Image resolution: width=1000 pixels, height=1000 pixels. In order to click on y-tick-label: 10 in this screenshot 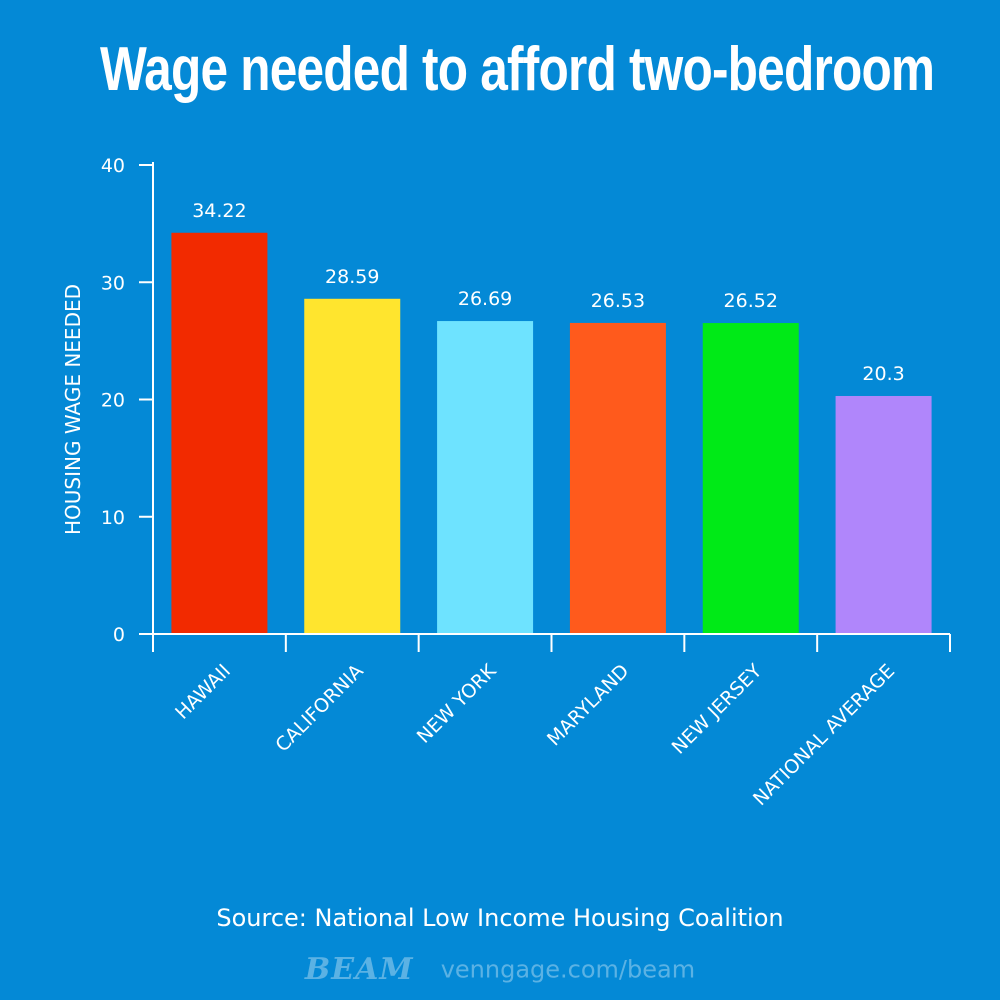, I will do `click(113, 518)`.